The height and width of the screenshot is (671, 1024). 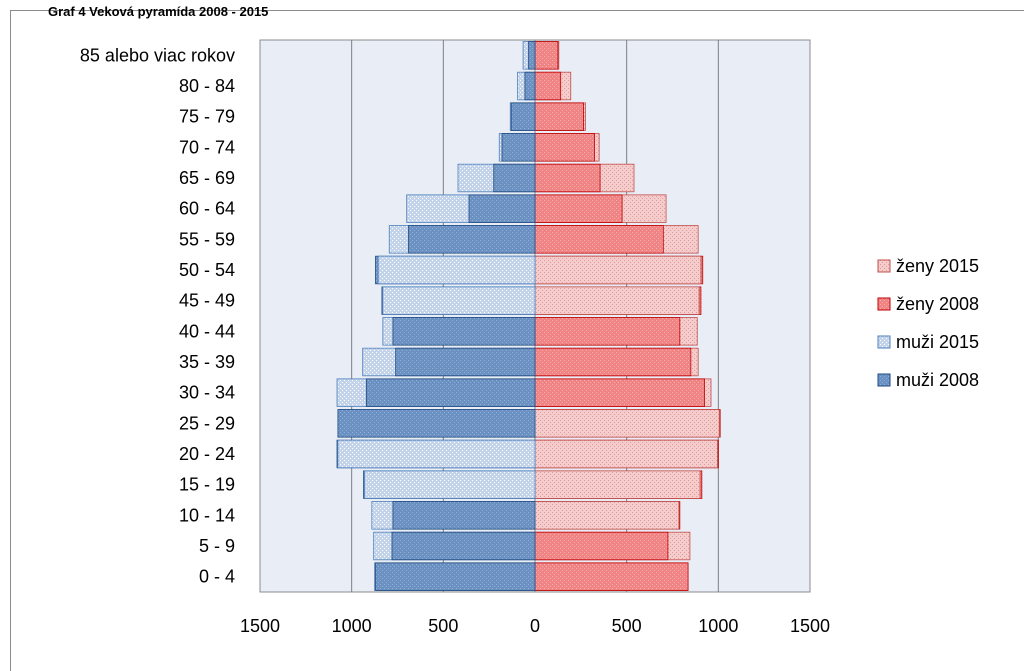 I want to click on category-label: 50 - 54, so click(x=207, y=270).